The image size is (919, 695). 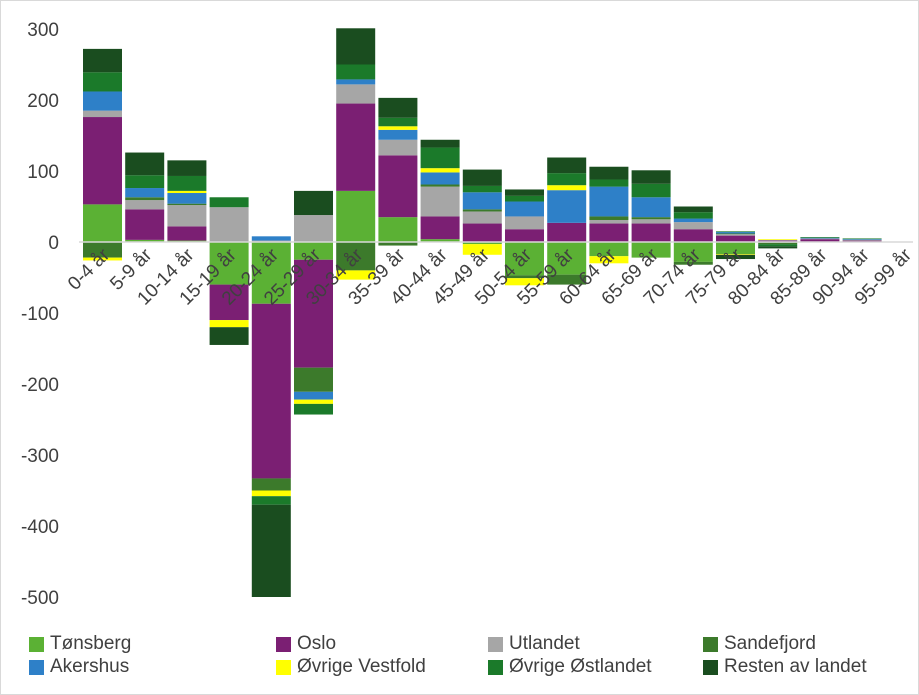 I want to click on legend-item: Øvrige Vestfold, so click(x=351, y=667).